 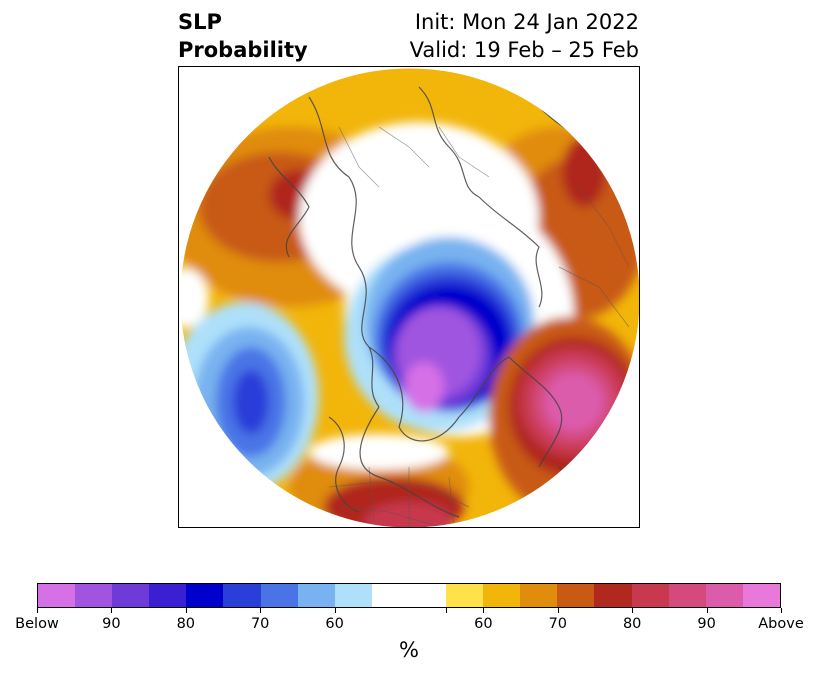 I want to click on init-date: Init: Mon 24 Jan 2022, so click(x=526, y=22).